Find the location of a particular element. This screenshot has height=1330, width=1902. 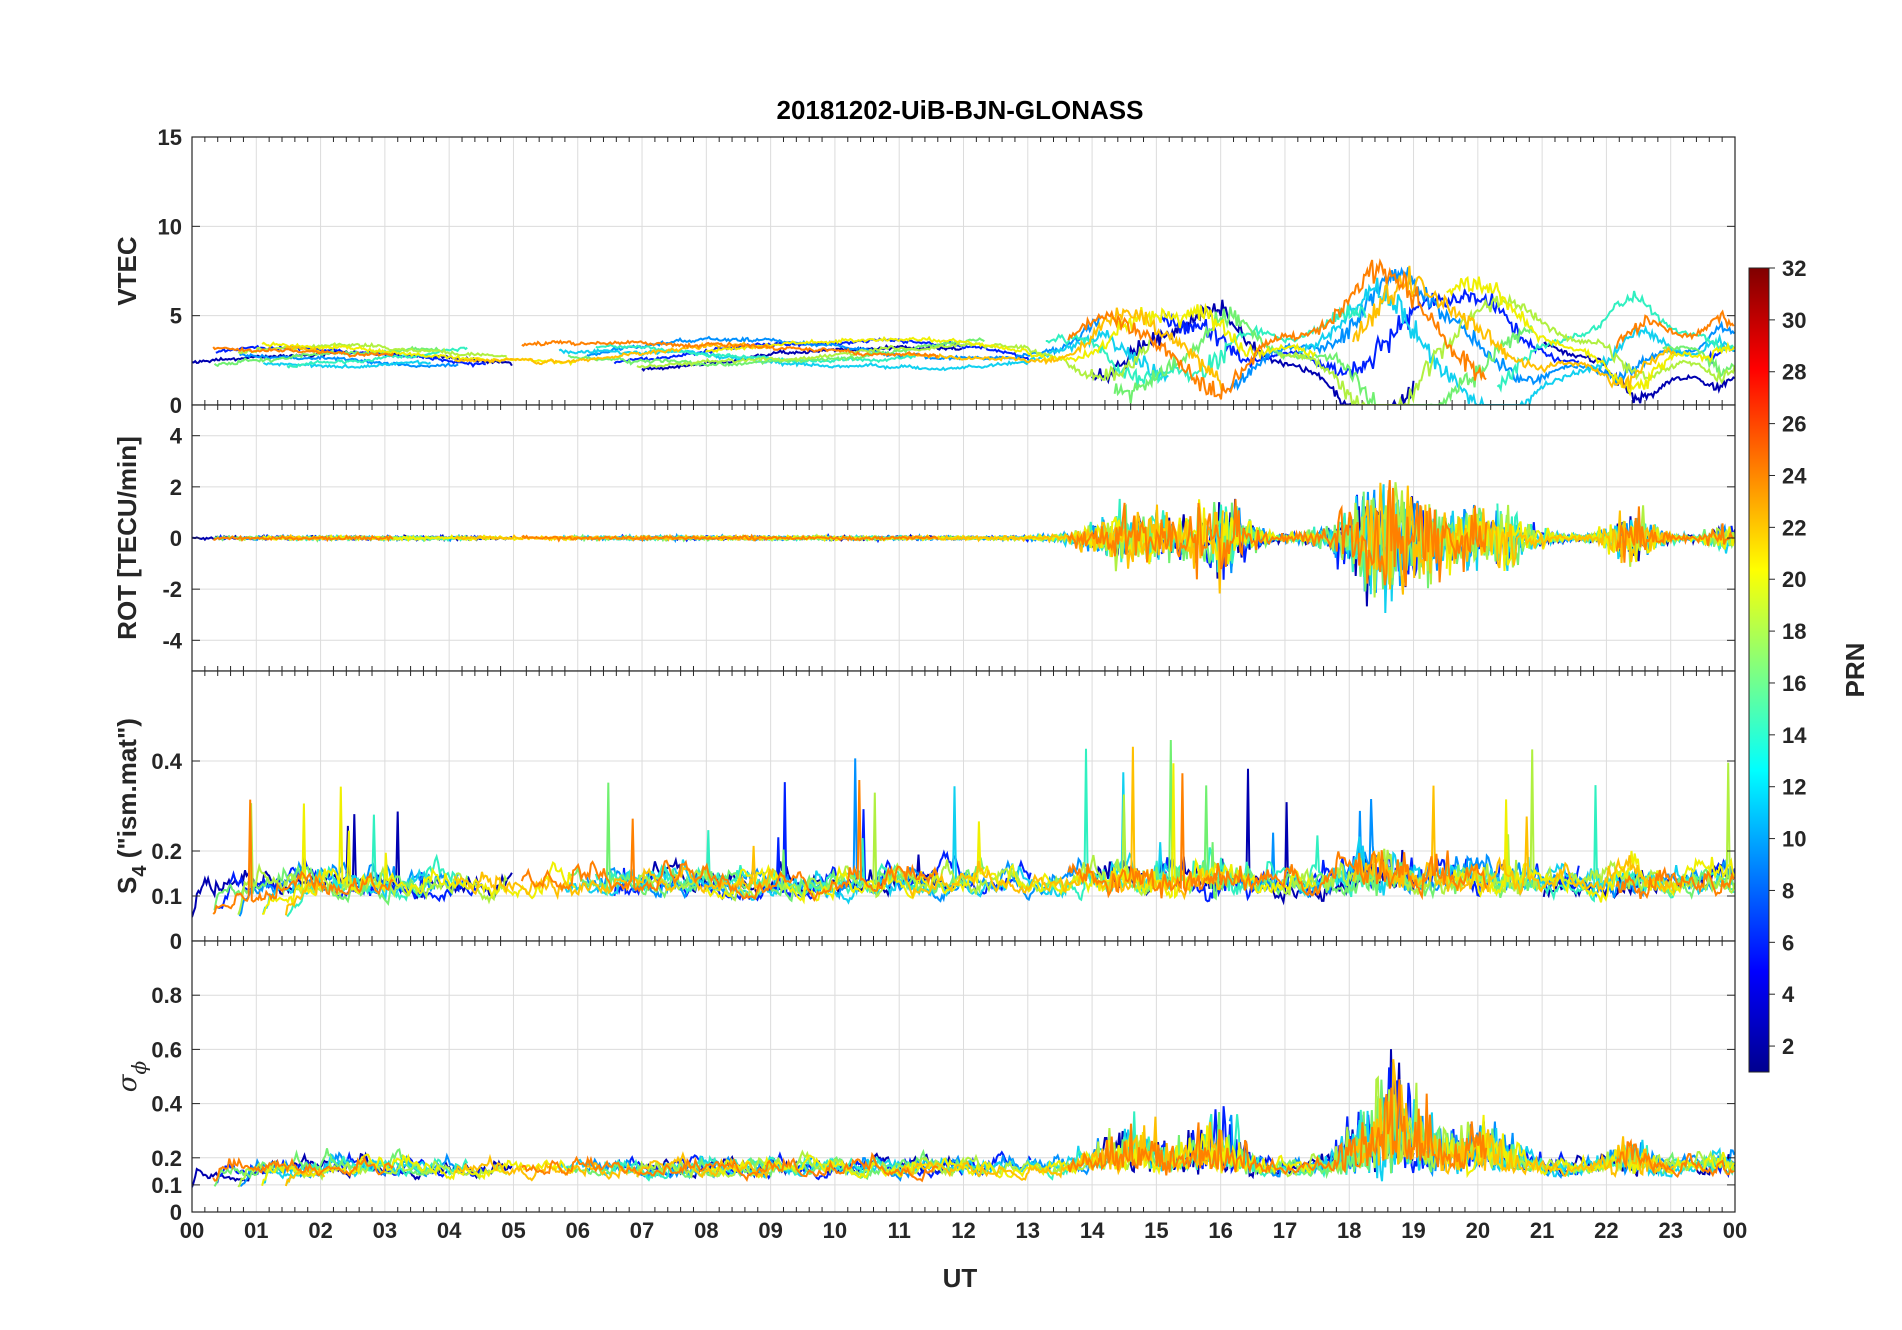

x-tick-label: 13 is located at coordinates (1028, 1230).